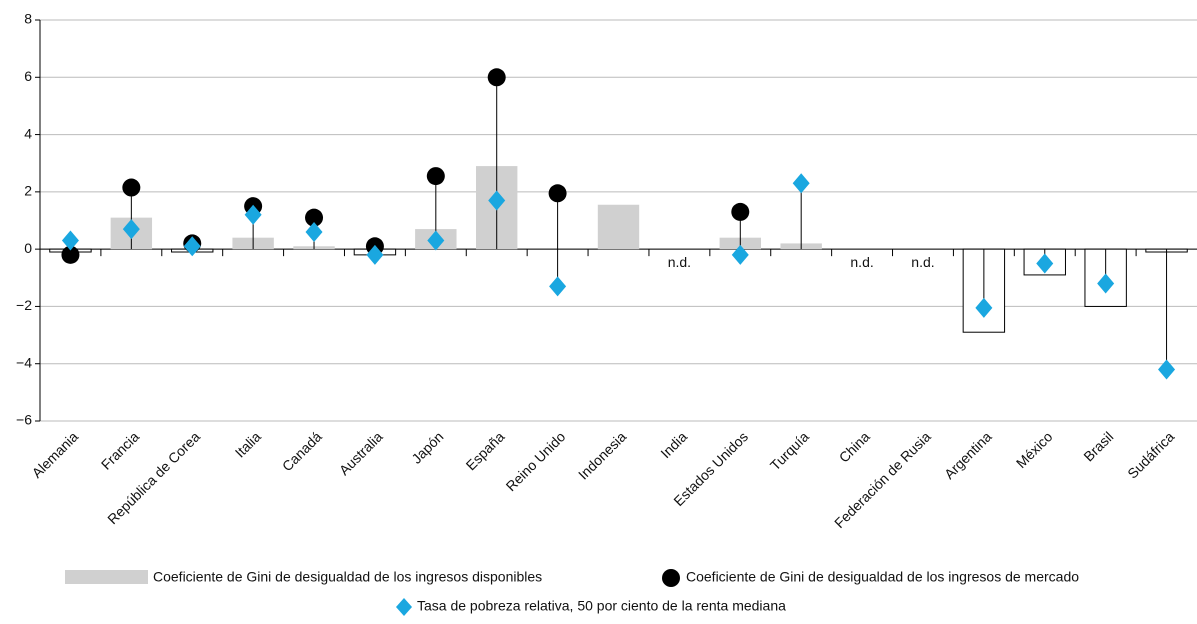 This screenshot has height=624, width=1197. I want to click on x-tick-label: Alemania, so click(55, 454).